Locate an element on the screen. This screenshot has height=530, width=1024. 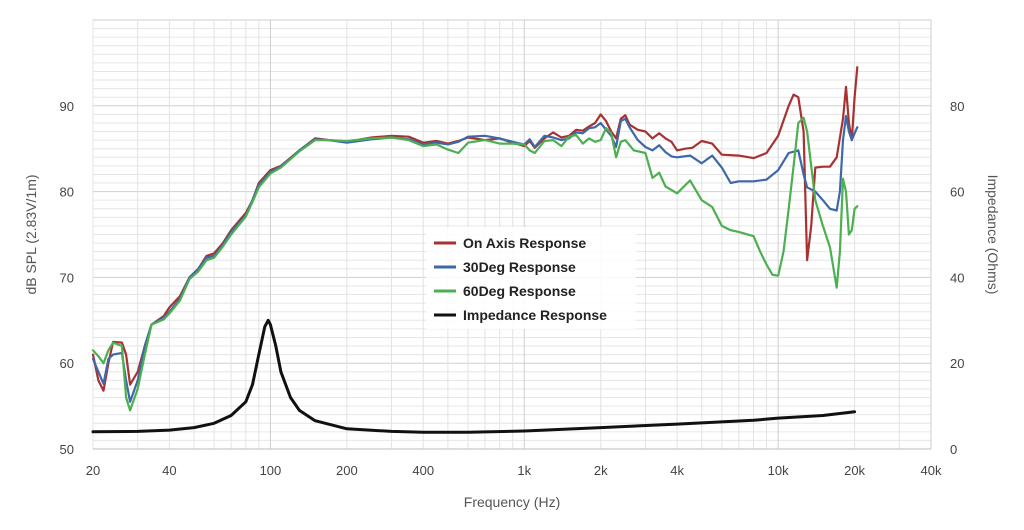
x-tick-label: 100 is located at coordinates (271, 470).